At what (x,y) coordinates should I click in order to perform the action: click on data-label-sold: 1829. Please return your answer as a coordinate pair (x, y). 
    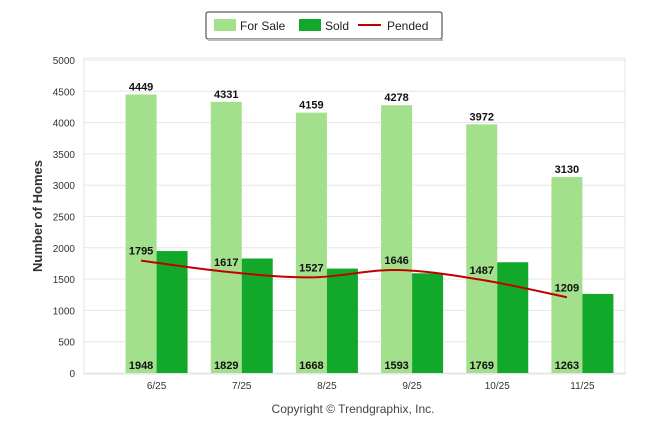
    Looking at the image, I should click on (226, 366).